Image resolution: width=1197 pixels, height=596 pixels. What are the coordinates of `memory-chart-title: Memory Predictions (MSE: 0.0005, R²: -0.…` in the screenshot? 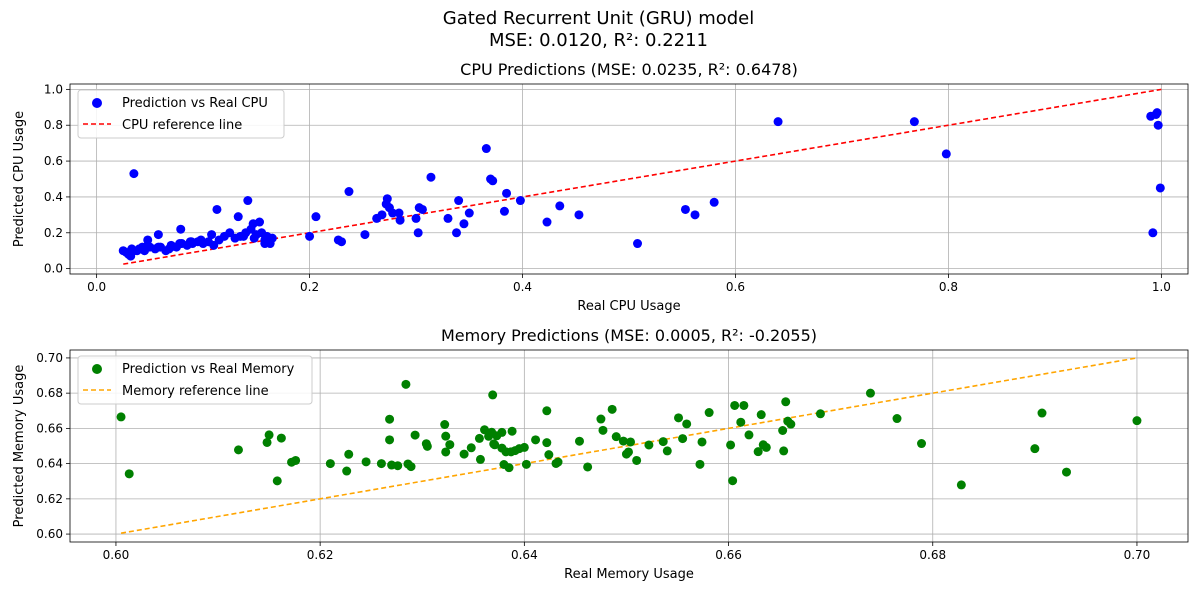 It's located at (629, 335).